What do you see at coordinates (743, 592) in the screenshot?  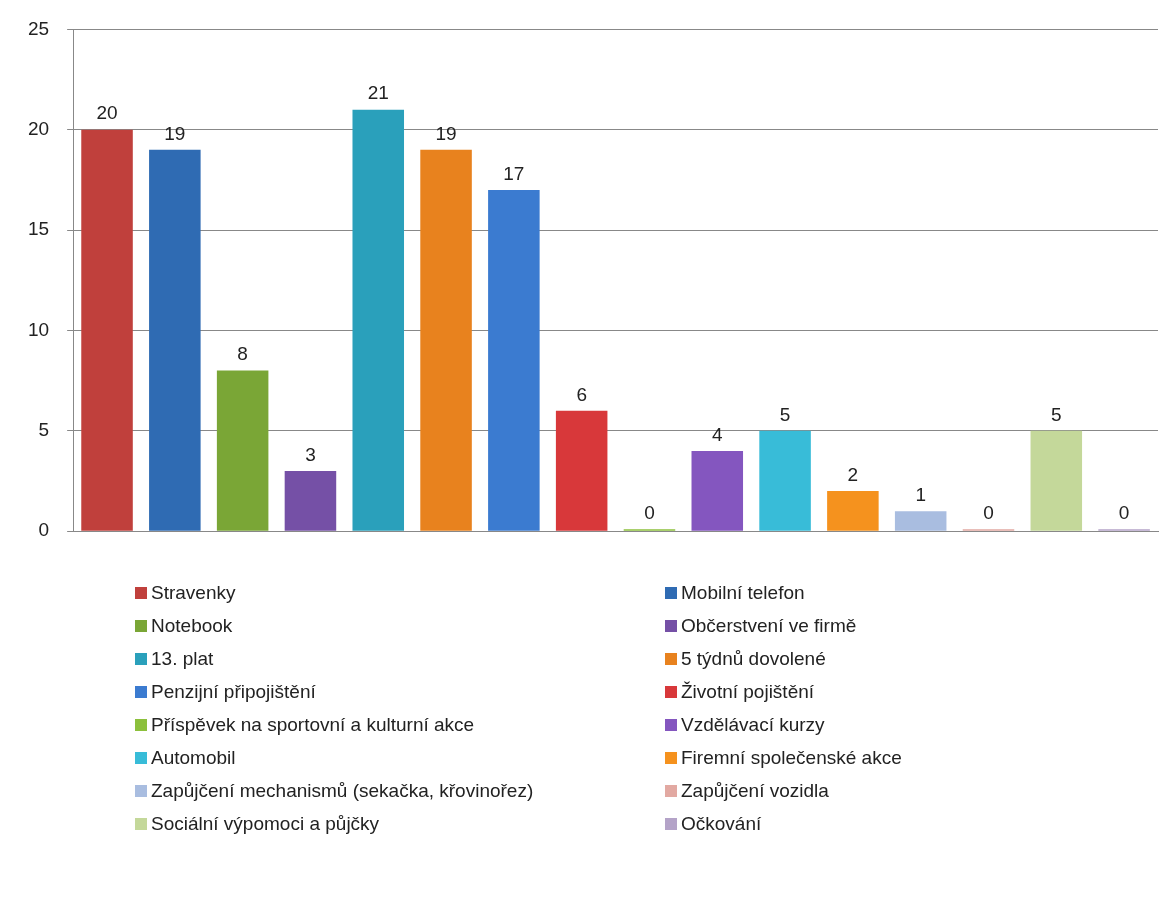 I see `legend-label: Mobilní telefon` at bounding box center [743, 592].